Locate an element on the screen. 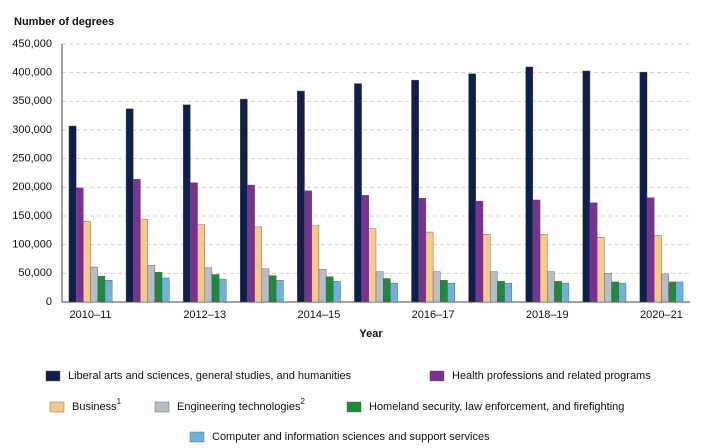 Image resolution: width=702 pixels, height=448 pixels. x-tick-label: 2010–11 is located at coordinates (91, 315).